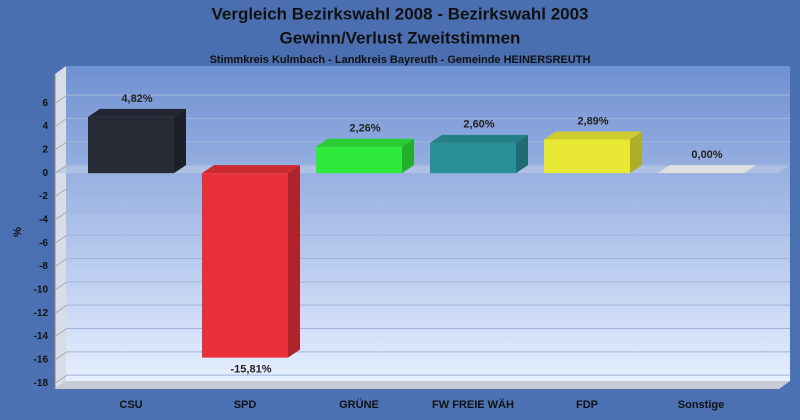 The image size is (800, 420). Describe the element at coordinates (478, 125) in the screenshot. I see `value-label: 2,60%` at that location.